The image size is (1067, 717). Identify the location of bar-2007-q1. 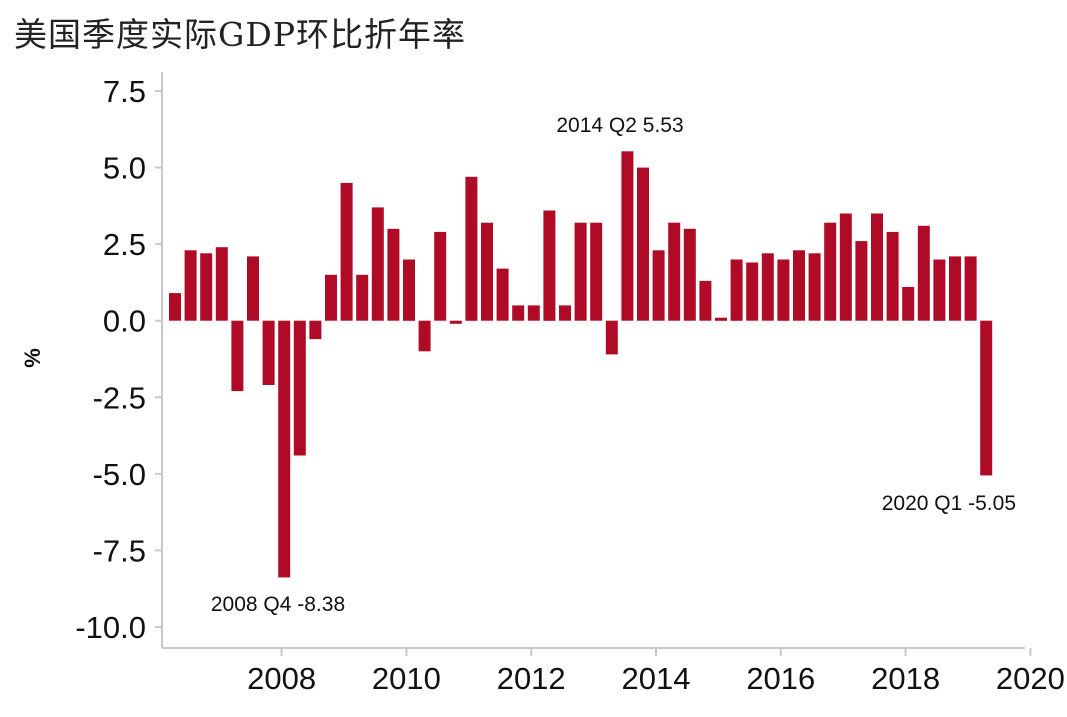
(175, 307).